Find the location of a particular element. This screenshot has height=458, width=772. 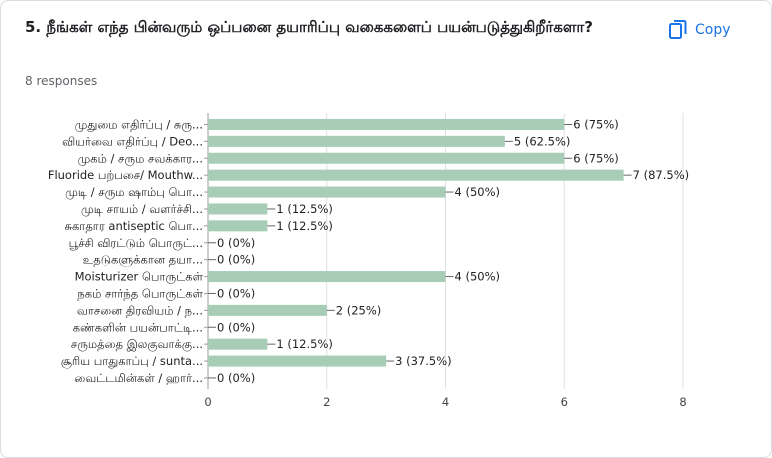

x-tick-label: 6 is located at coordinates (564, 402).